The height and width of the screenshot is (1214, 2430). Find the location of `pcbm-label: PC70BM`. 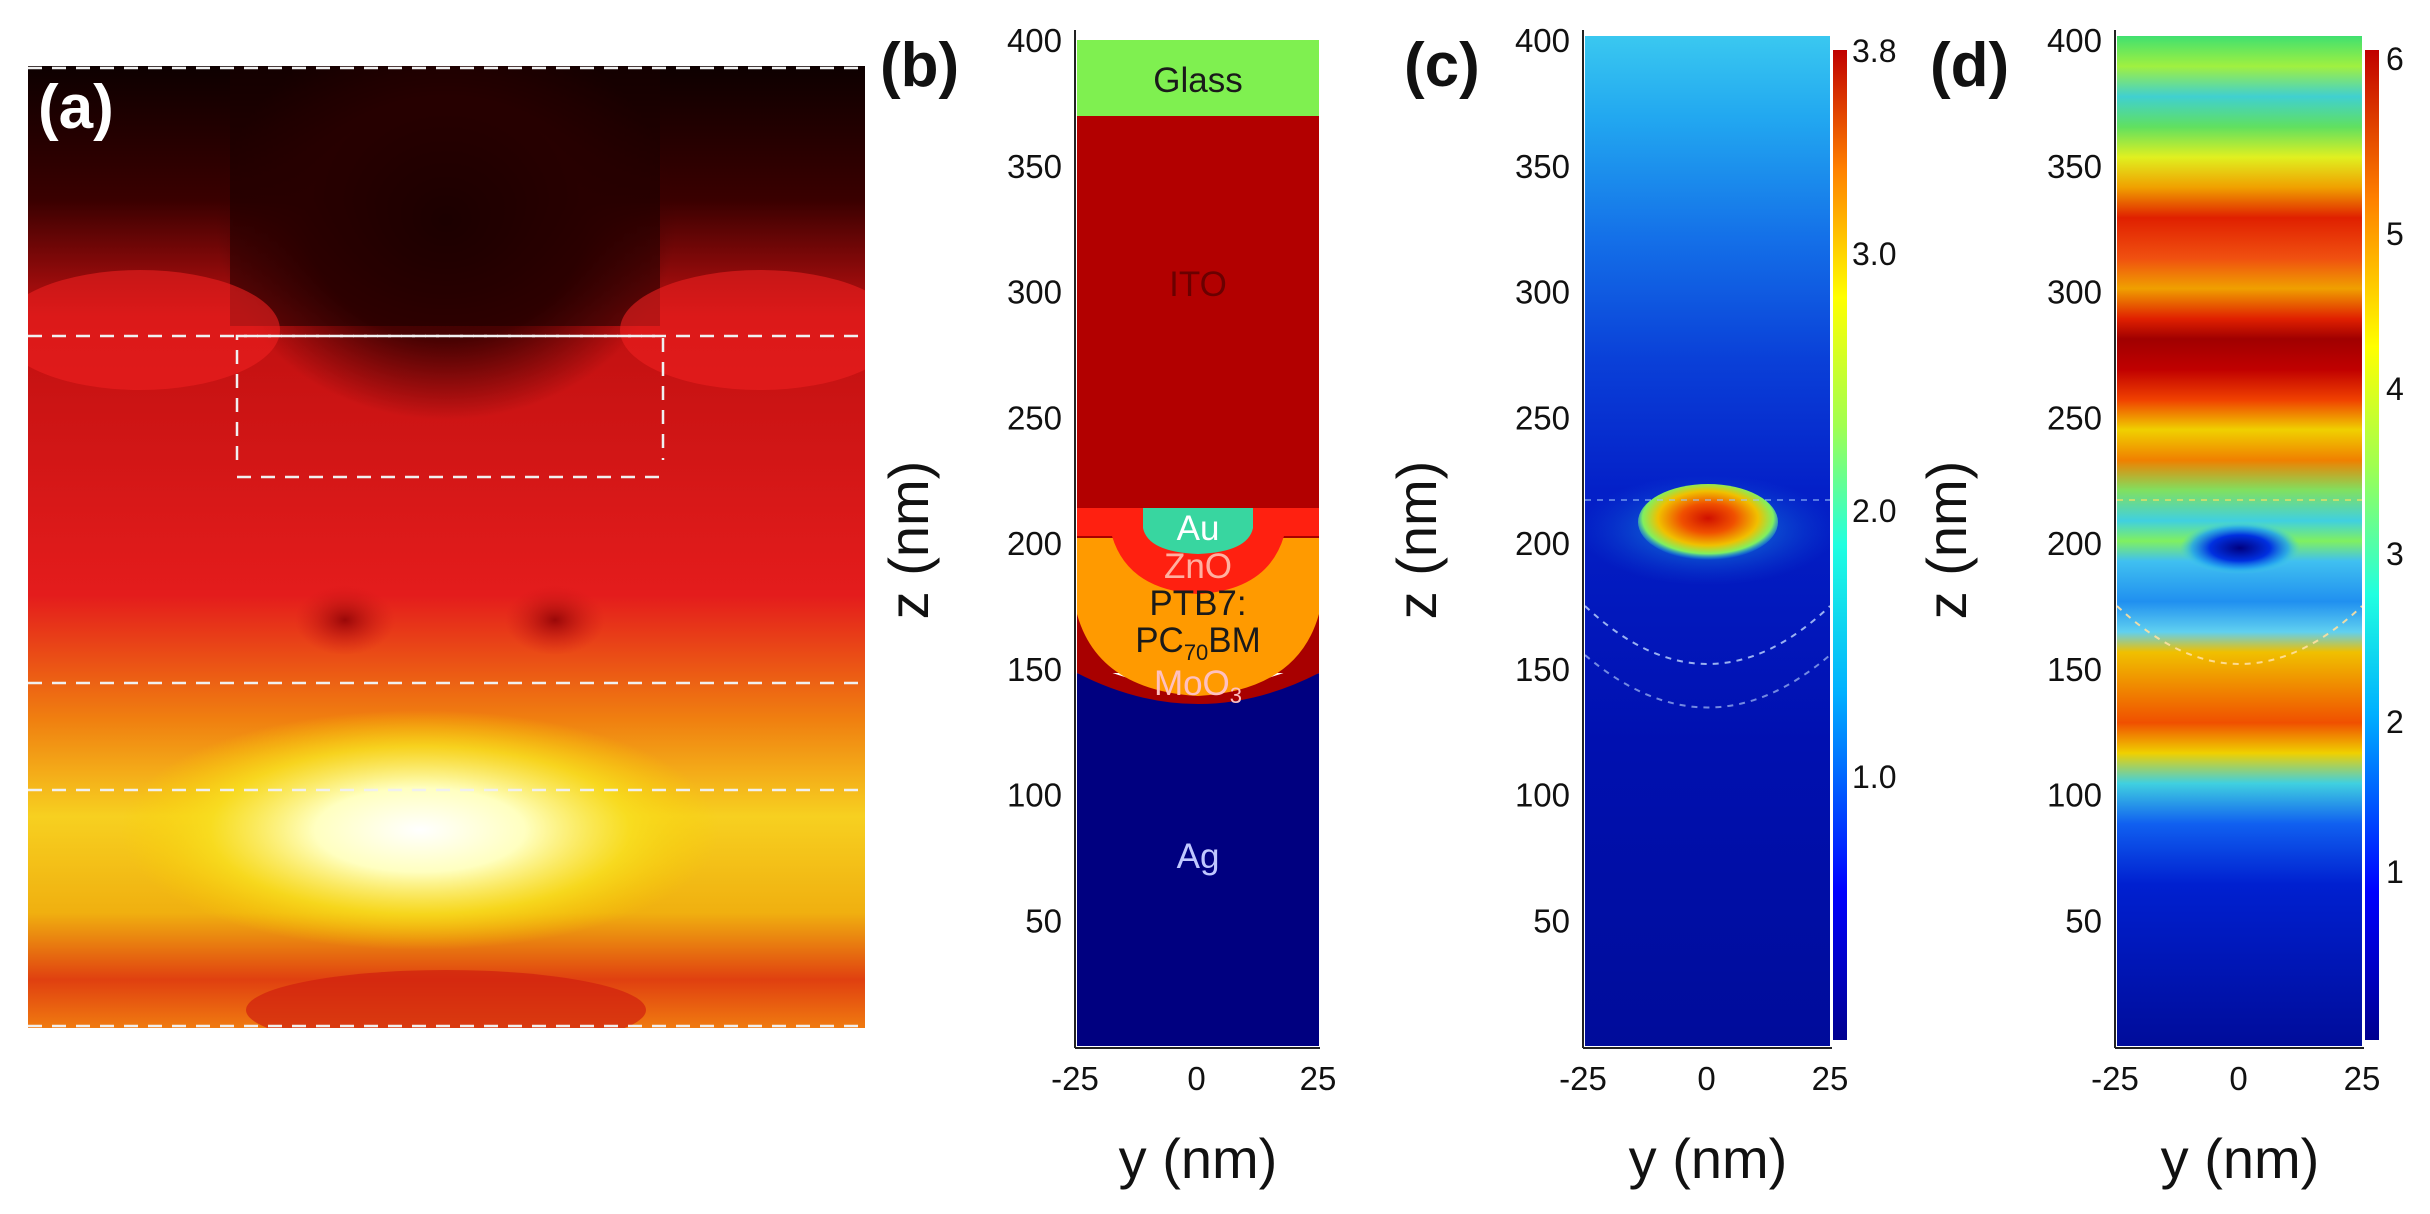

pcbm-label: PC70BM is located at coordinates (1198, 643).